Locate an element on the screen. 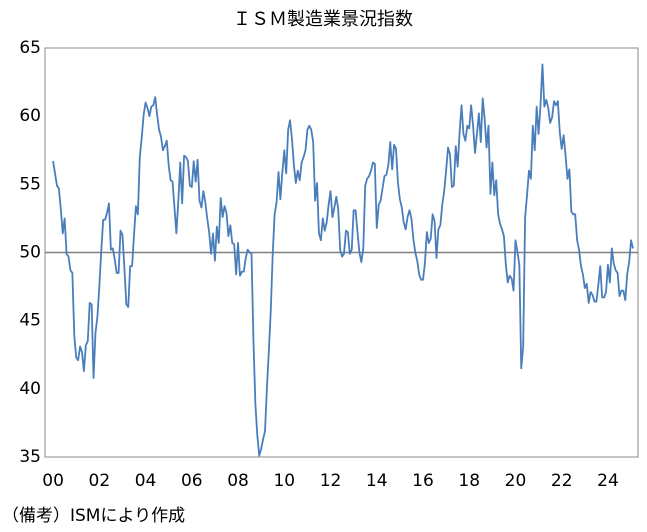 The width and height of the screenshot is (647, 532). x-tick-label: 24 is located at coordinates (608, 481).